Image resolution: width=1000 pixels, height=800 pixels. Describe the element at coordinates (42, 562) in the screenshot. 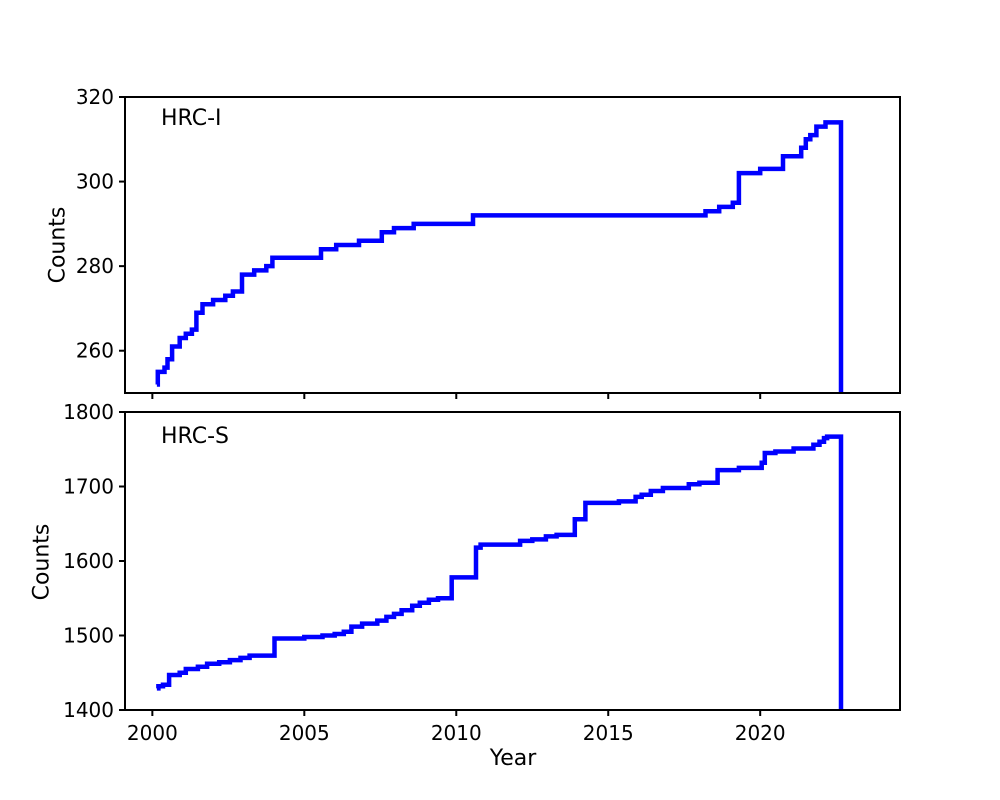

I see `y-axis-label-bottom: Counts` at that location.